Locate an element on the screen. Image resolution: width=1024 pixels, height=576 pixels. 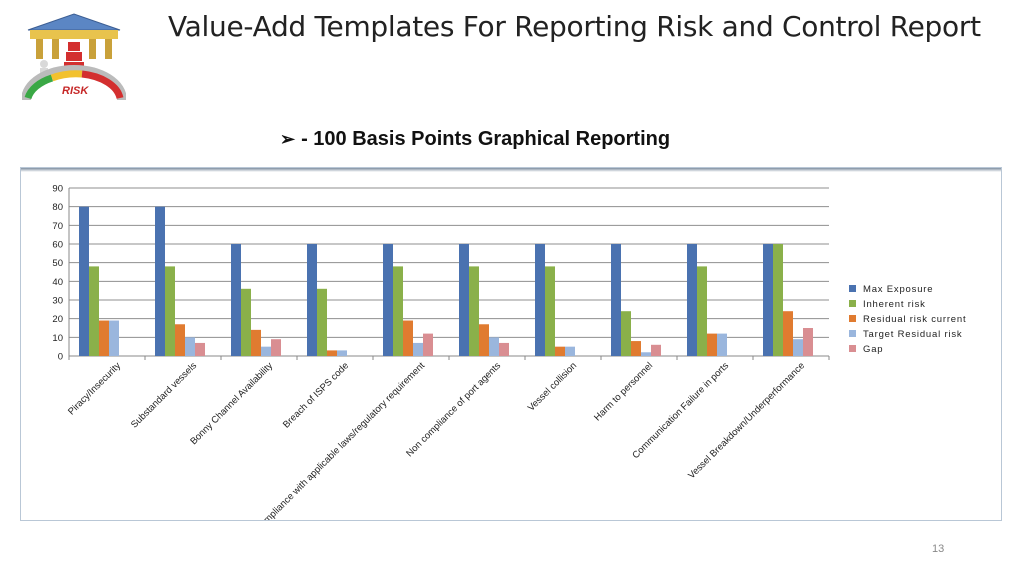
svg-text: RISK is located at coordinates (75, 91).